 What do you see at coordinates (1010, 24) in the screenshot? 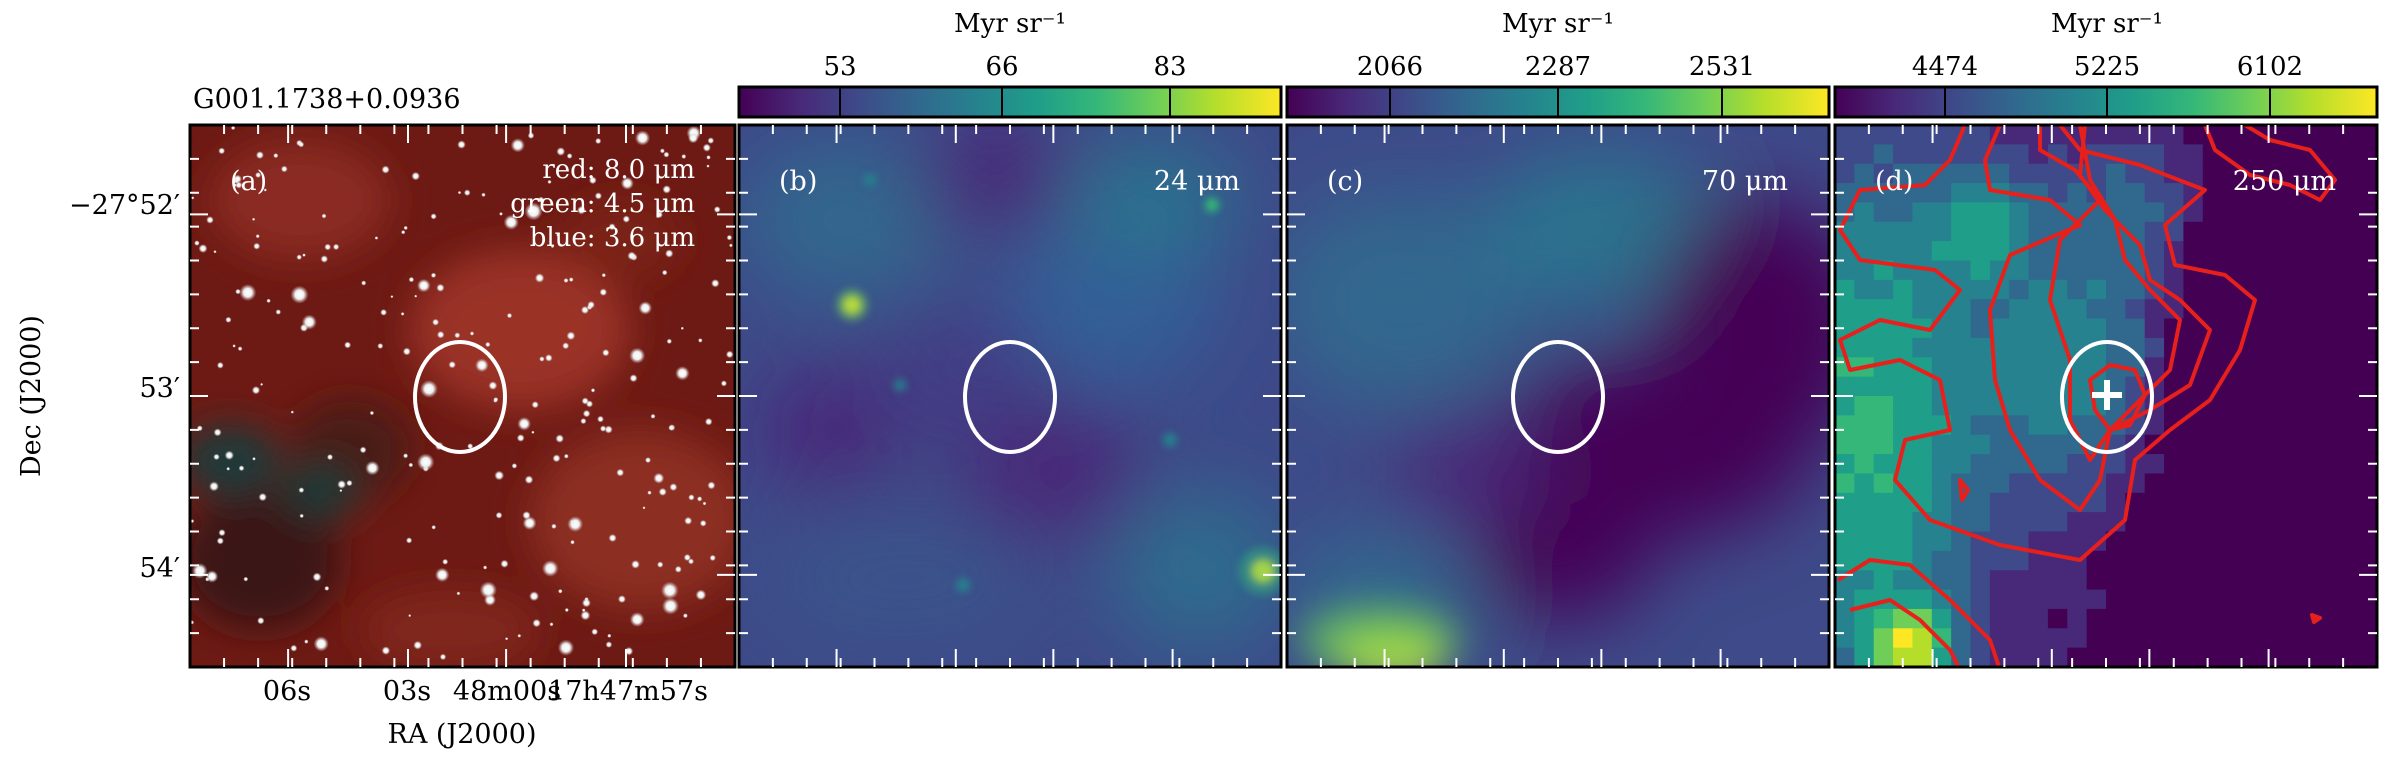
I see `colorbar-b-unit: Myr sr⁻¹` at bounding box center [1010, 24].